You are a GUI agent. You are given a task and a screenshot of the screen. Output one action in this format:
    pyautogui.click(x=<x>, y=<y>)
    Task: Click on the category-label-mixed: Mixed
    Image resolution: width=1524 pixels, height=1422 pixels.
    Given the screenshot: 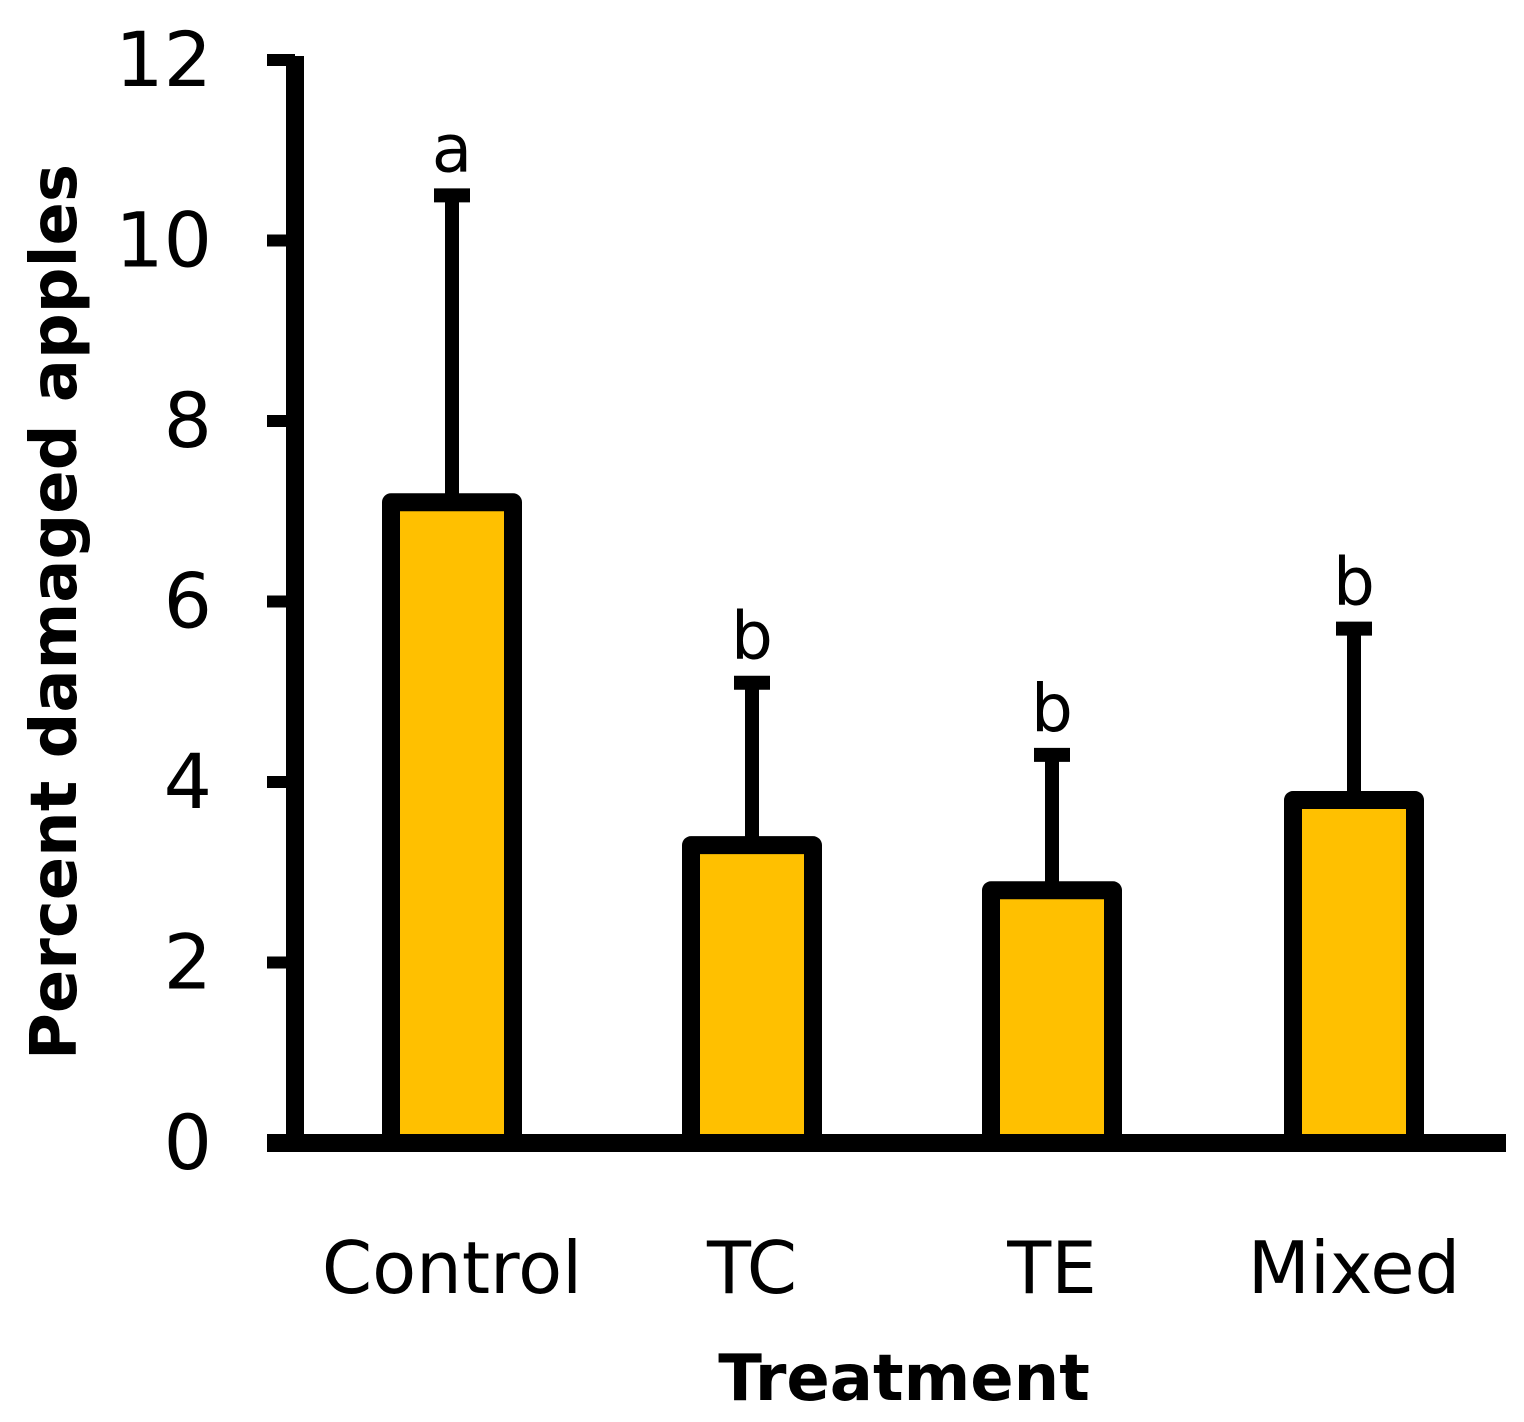 What is the action you would take?
    pyautogui.click(x=1354, y=1268)
    